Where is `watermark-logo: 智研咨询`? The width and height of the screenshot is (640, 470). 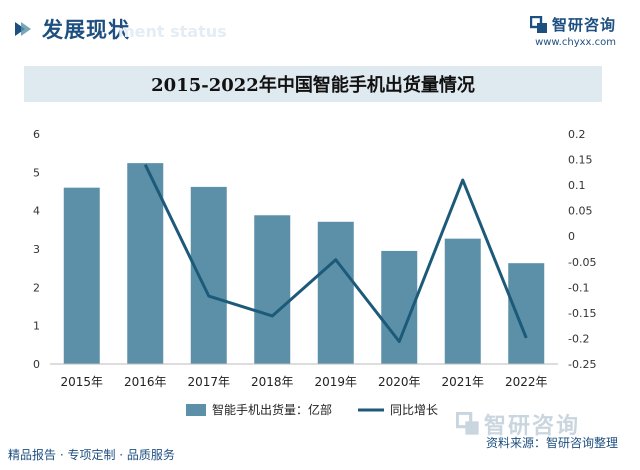
watermark-logo: 智研咨询 is located at coordinates (518, 424).